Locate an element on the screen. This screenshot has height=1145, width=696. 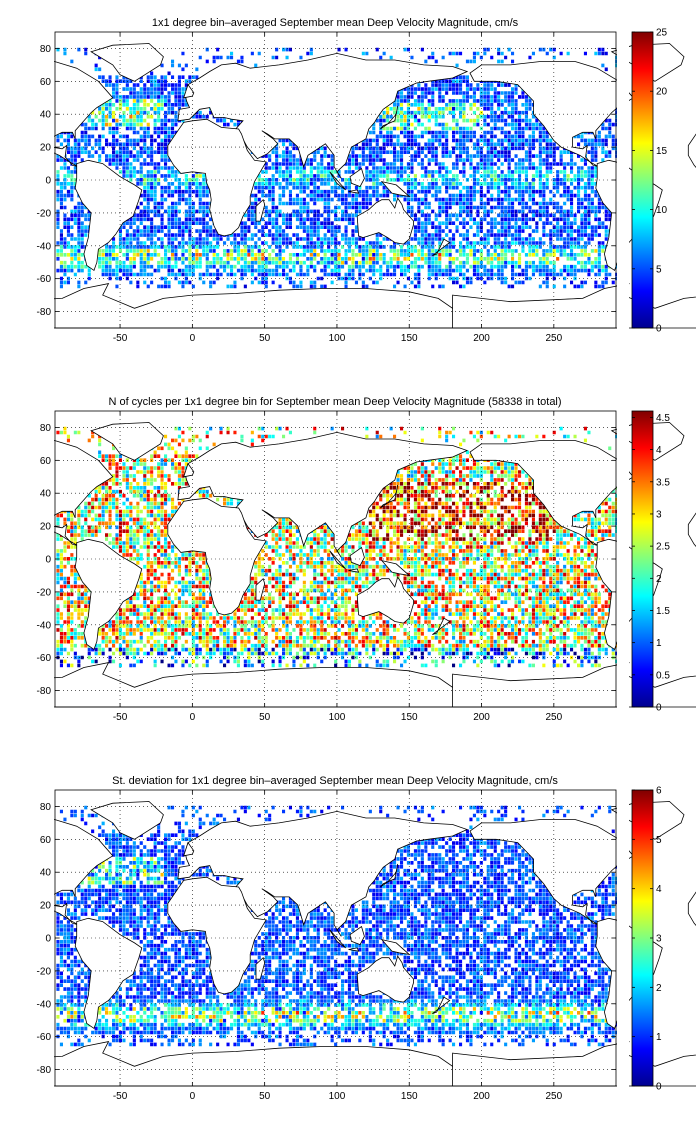
y-tick-label: 40 is located at coordinates (46, 115).